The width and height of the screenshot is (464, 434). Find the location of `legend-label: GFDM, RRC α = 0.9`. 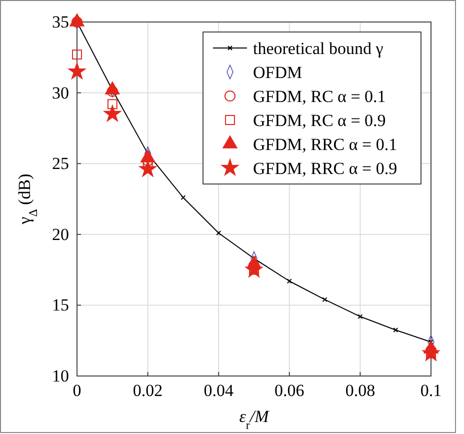

legend-label: GFDM, RRC α = 0.9 is located at coordinates (325, 168).